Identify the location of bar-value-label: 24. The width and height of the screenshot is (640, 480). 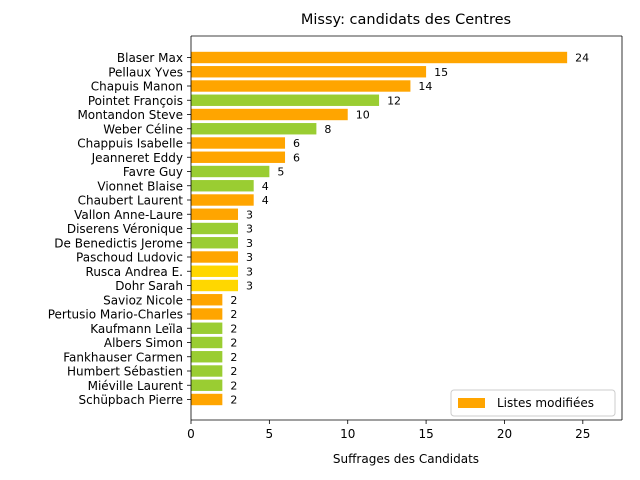
(582, 58).